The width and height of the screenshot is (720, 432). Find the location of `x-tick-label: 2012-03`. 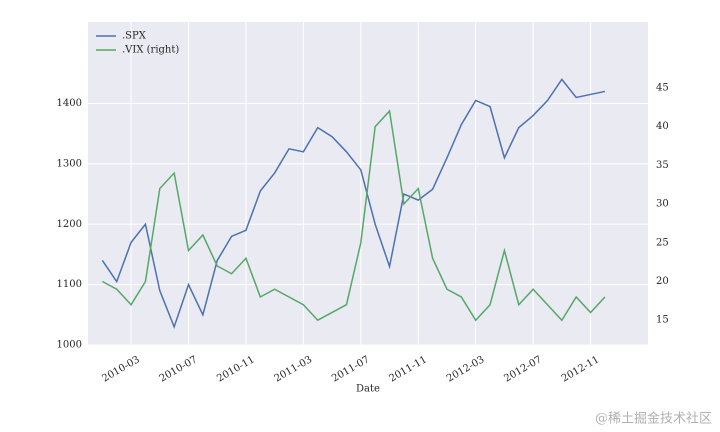

x-tick-label: 2012-03 is located at coordinates (465, 369).